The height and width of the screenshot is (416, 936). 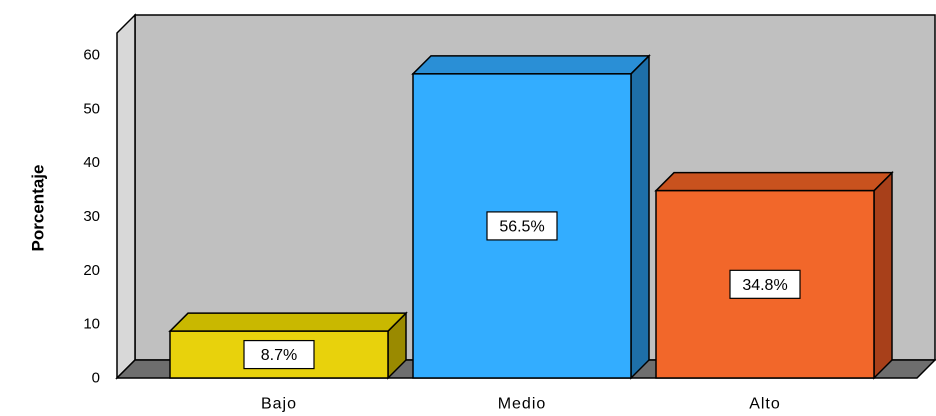 I want to click on y-tick-label: 30, so click(x=91, y=216).